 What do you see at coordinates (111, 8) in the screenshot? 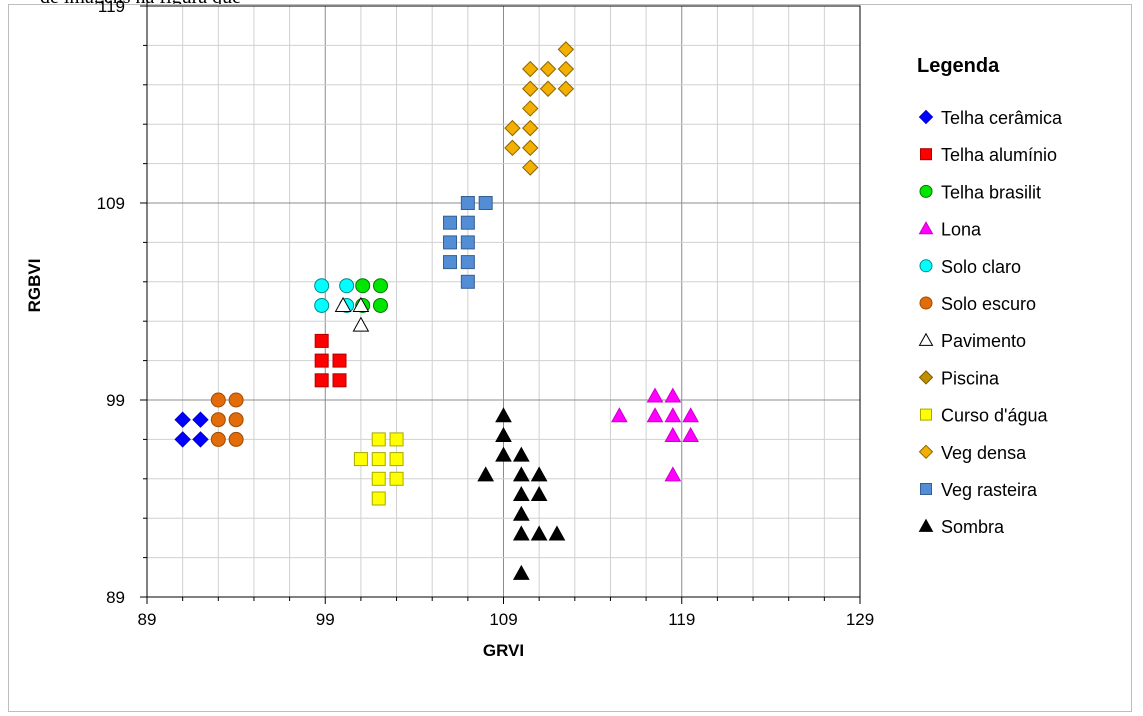
I see `y-tick-label: 119` at bounding box center [111, 8].